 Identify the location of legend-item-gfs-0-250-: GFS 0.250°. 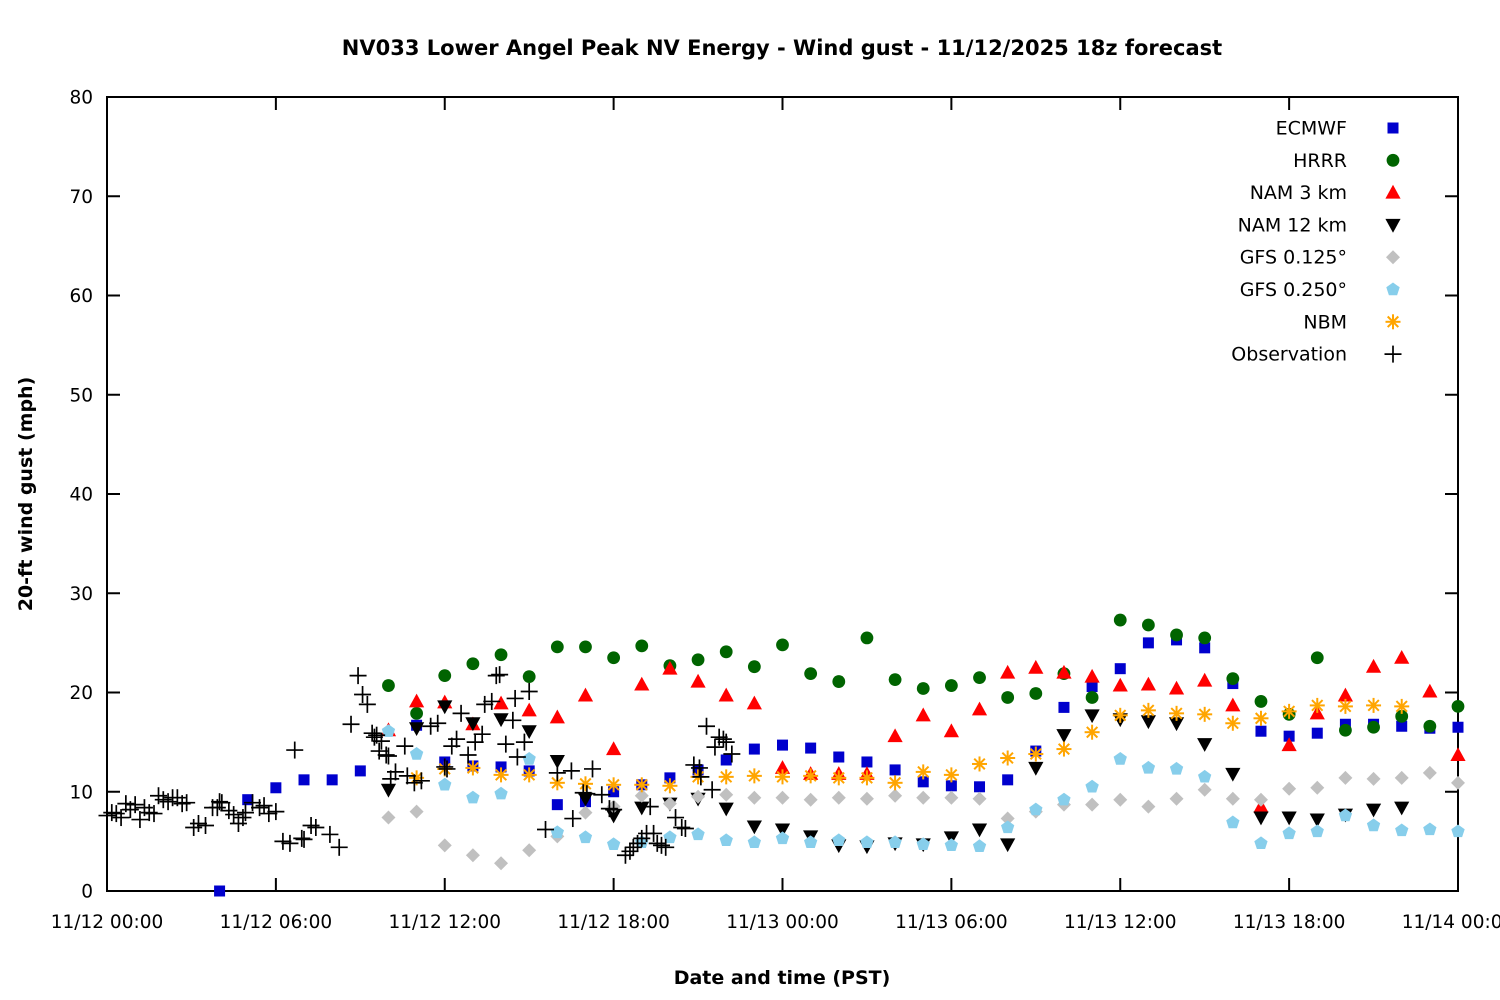
(1320, 290).